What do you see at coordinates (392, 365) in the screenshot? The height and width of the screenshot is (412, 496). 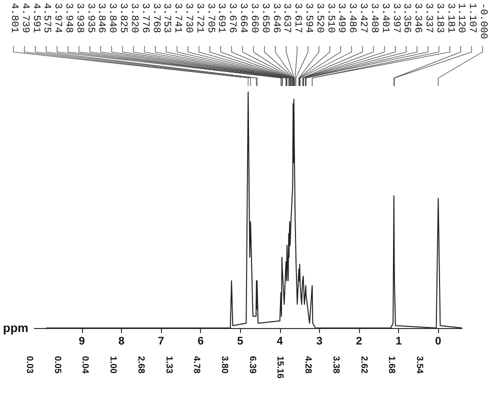 I see `text: 1.68` at bounding box center [392, 365].